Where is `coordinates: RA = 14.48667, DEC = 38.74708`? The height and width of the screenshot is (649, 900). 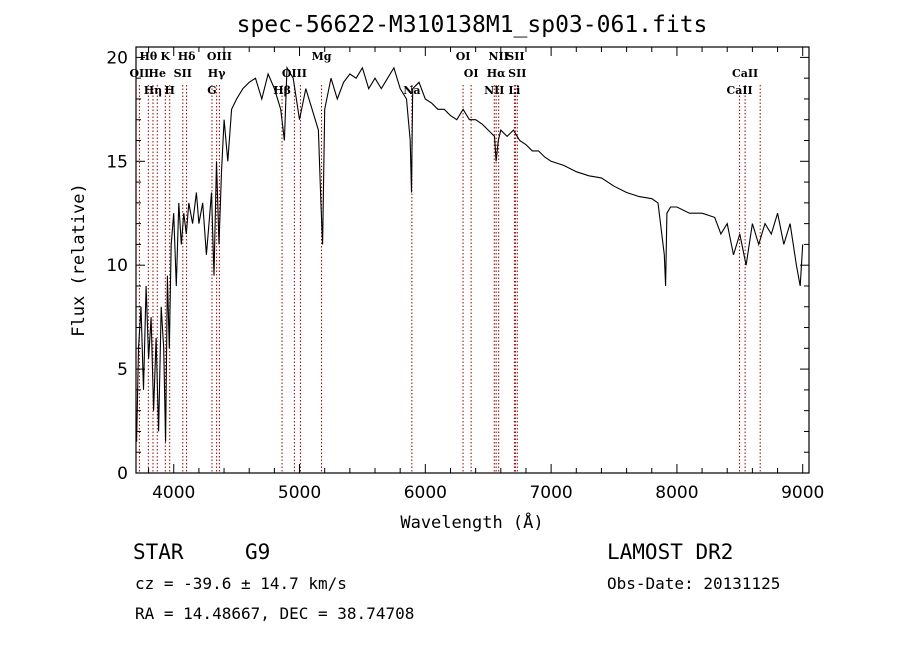 coordinates: RA = 14.48667, DEC = 38.74708 is located at coordinates (275, 613).